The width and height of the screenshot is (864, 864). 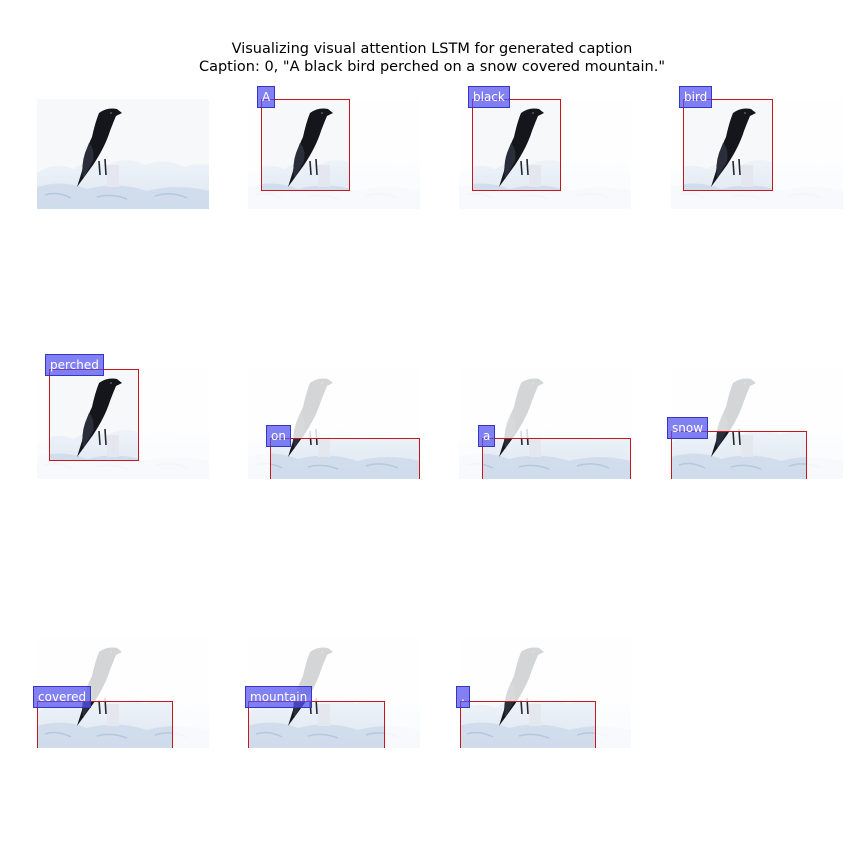 I want to click on panel-word-bird: bird, so click(x=757, y=147).